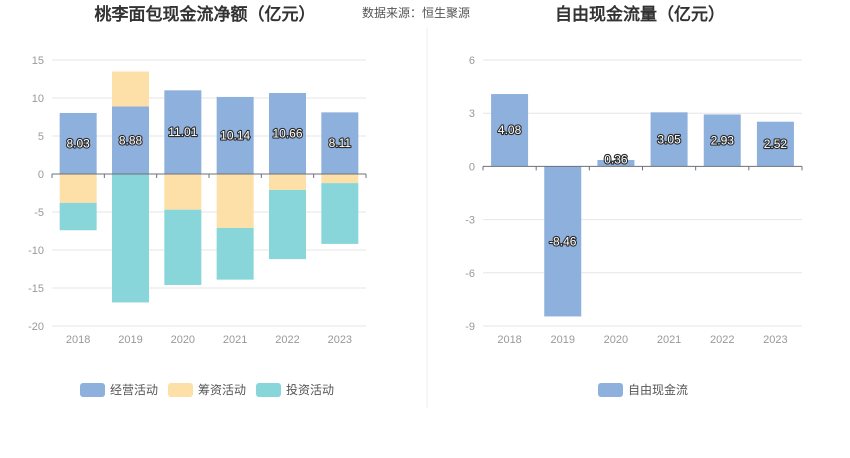  What do you see at coordinates (310, 389) in the screenshot?
I see `left-legend-label: 投资活动` at bounding box center [310, 389].